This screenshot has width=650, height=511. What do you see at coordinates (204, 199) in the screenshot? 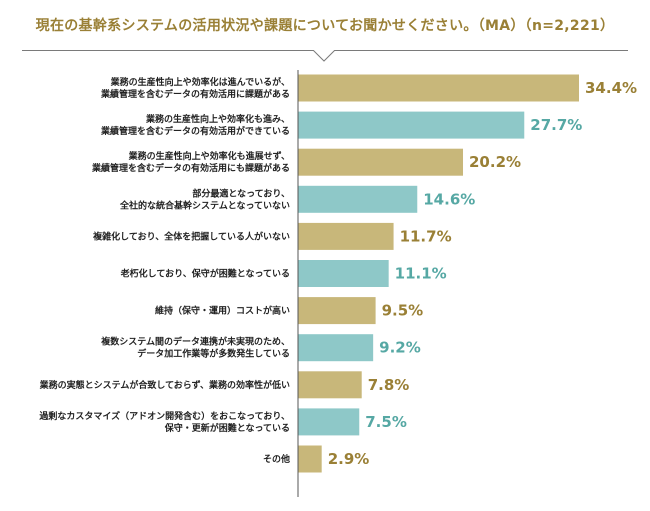
I see `category-label-4: 部分最適となっており、全社的な統合基幹システムとなっていない` at bounding box center [204, 199].